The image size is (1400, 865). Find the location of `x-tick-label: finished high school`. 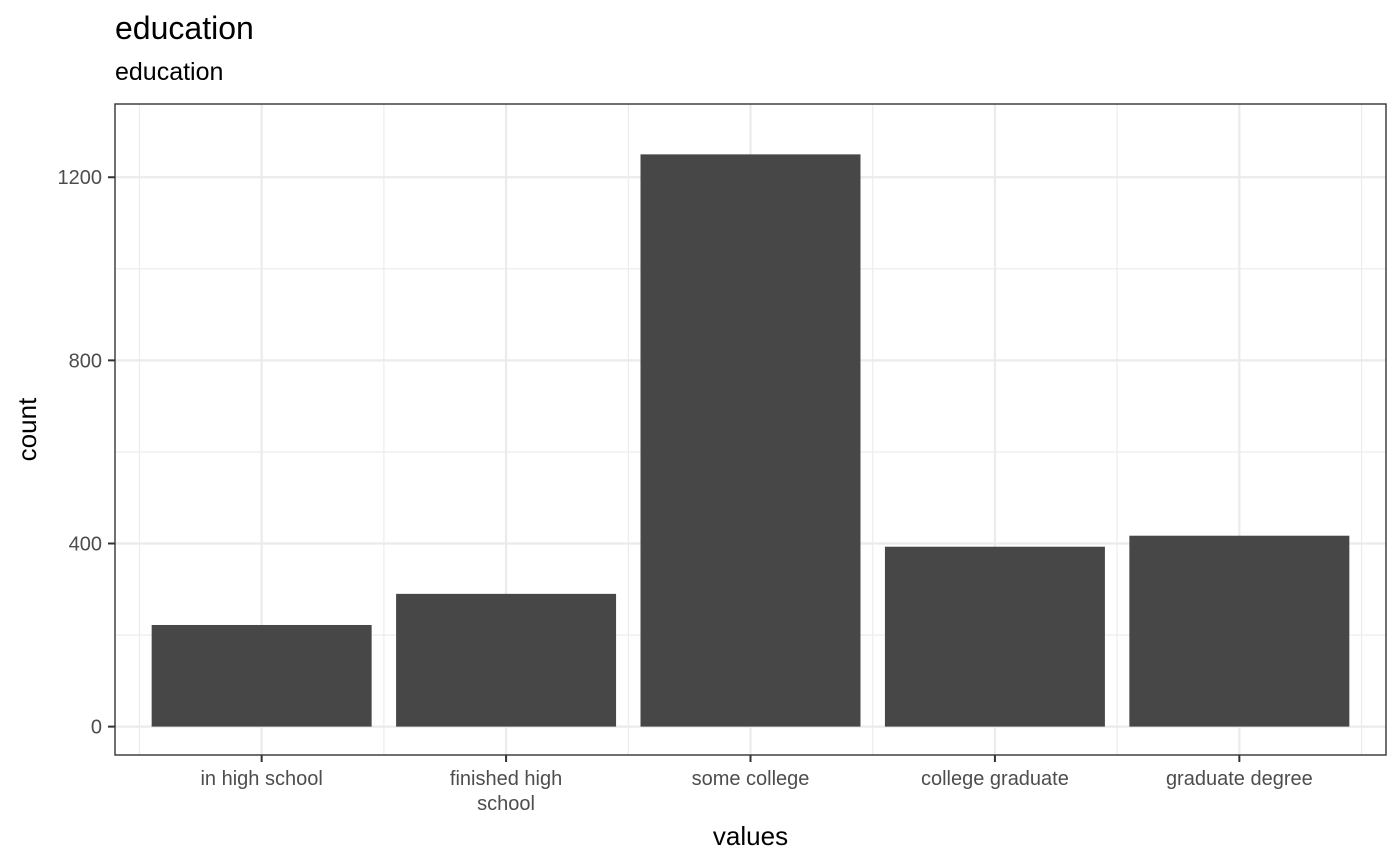

x-tick-label: finished high school is located at coordinates (506, 791).